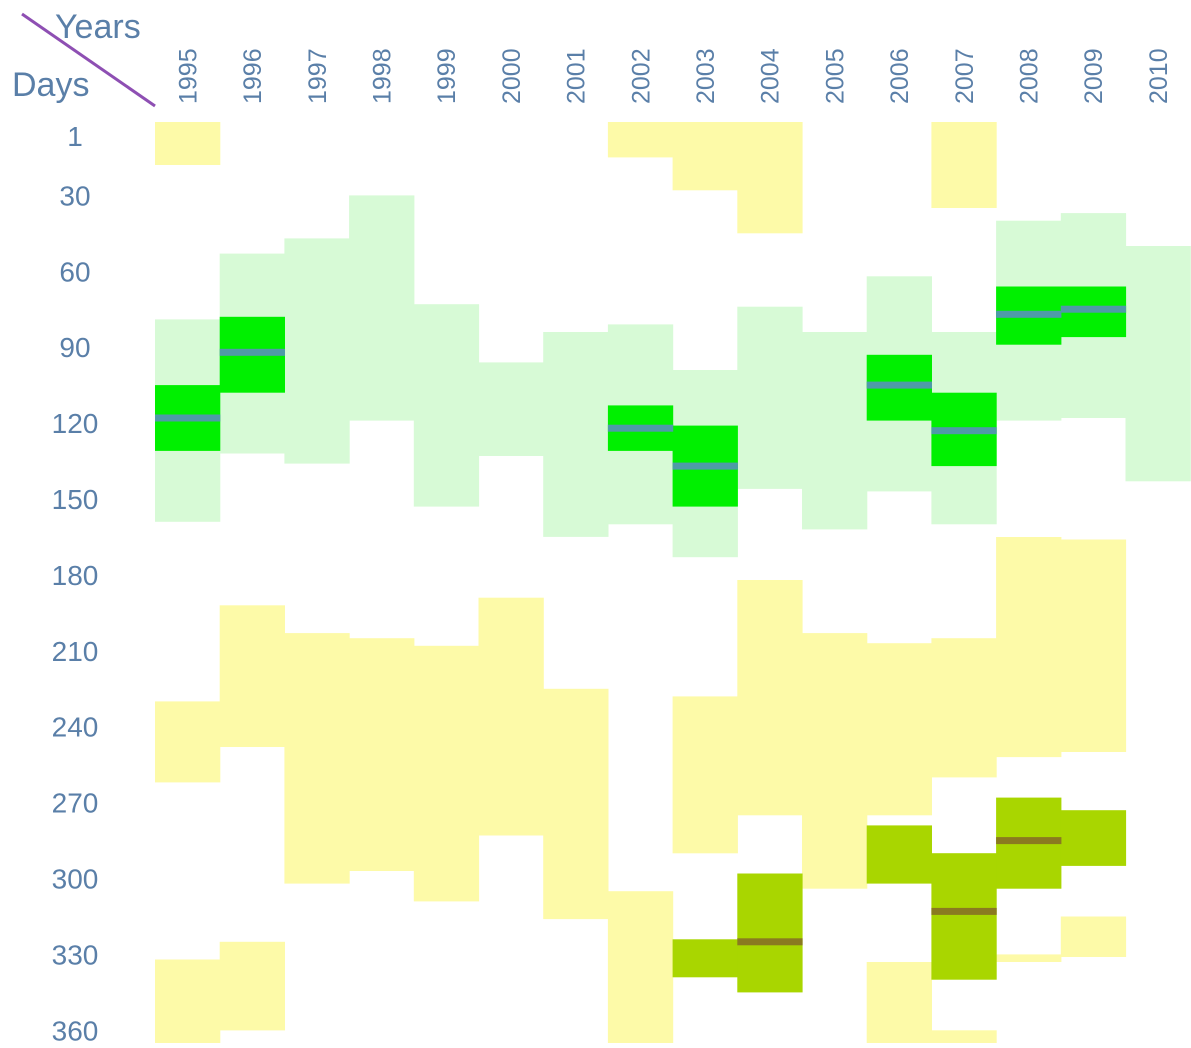 The image size is (1191, 1048). Describe the element at coordinates (75, 423) in the screenshot. I see `y-tick-120: 120` at that location.